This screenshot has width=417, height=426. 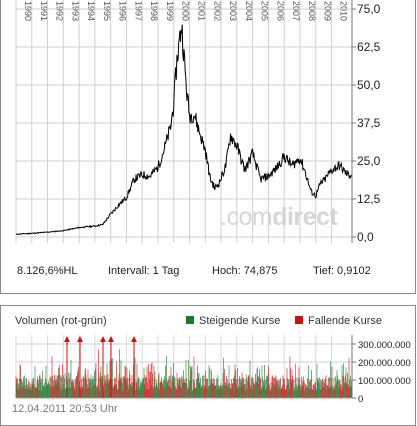 I want to click on year-tick-label: 1992, so click(x=60, y=11).